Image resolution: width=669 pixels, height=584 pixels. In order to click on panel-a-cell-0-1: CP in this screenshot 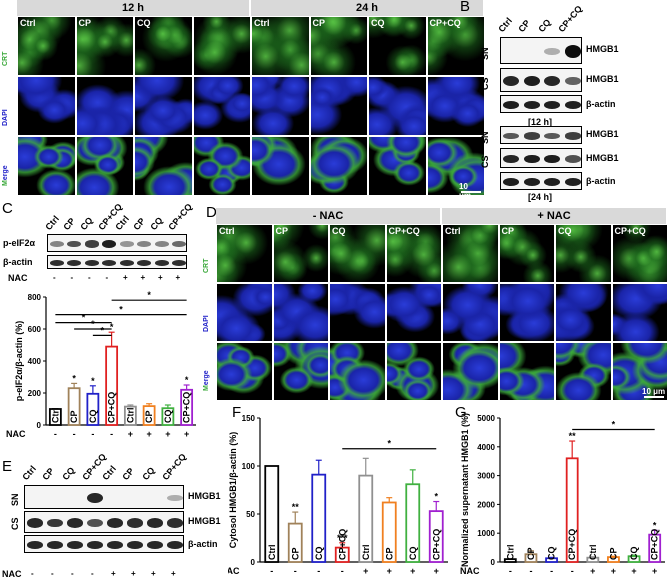, I will do `click(104, 46)`.